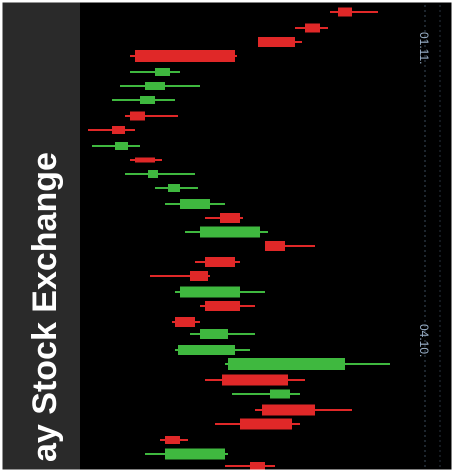 This screenshot has width=454, height=472. I want to click on date-label: 01.11., so click(424, 48).